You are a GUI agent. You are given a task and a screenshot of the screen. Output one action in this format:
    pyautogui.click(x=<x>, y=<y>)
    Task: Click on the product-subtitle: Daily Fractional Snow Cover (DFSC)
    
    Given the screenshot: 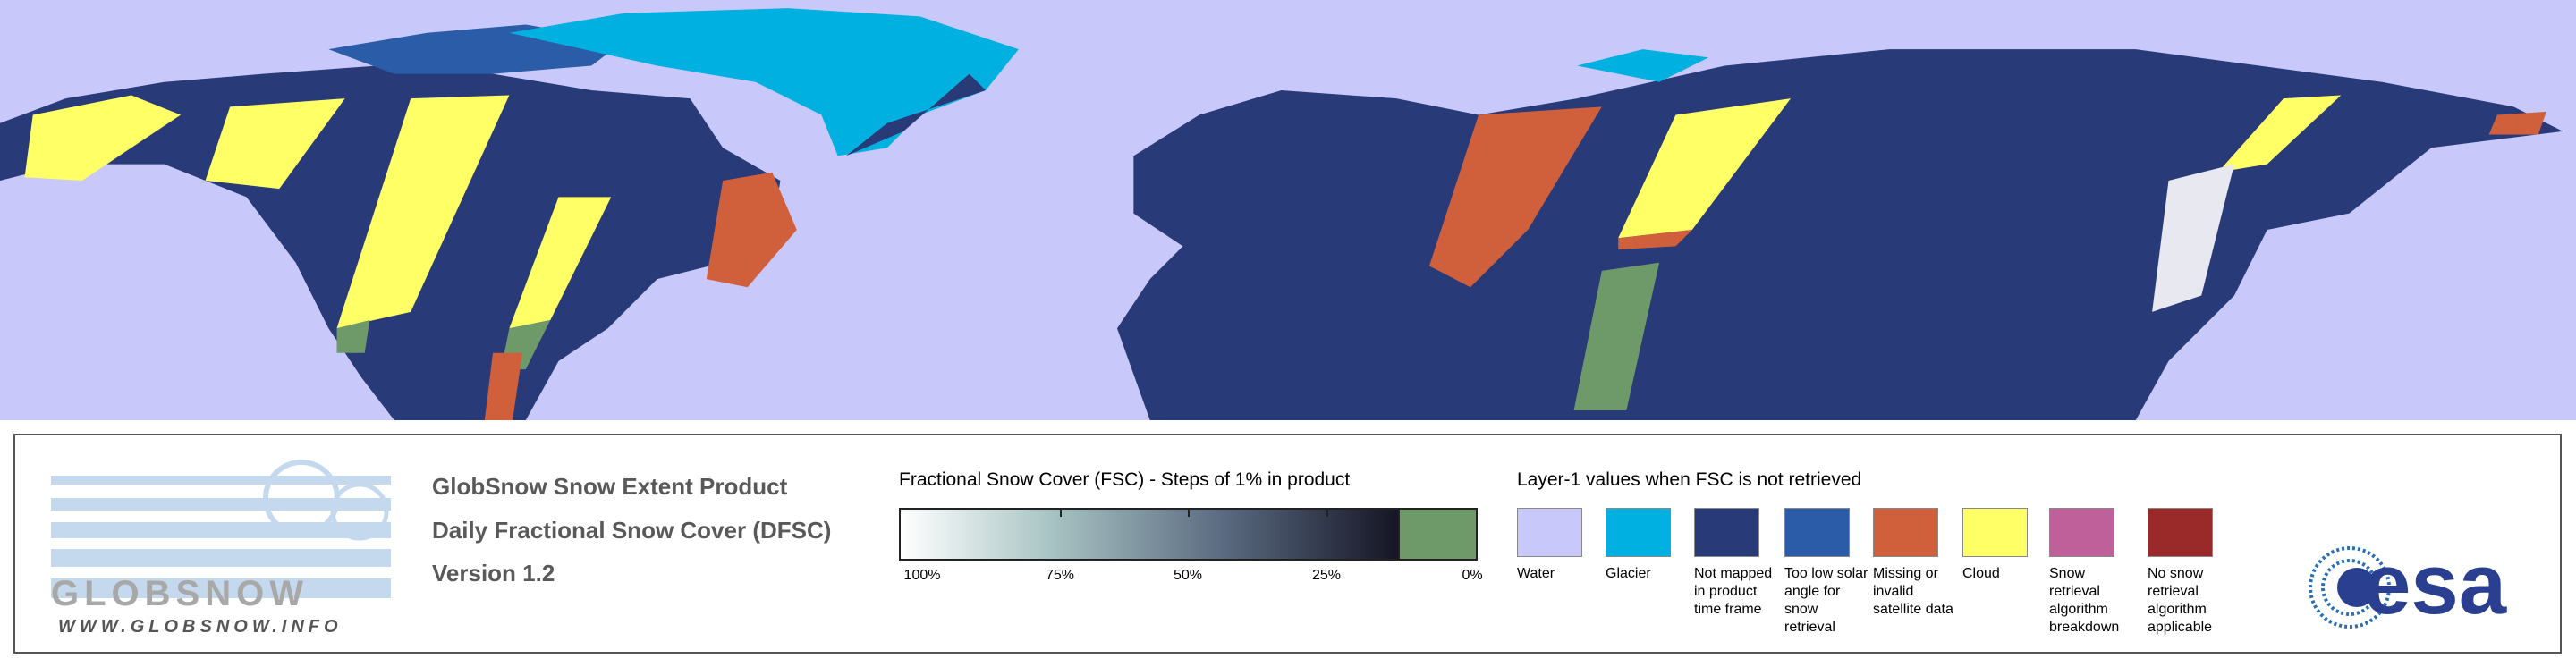 What is the action you would take?
    pyautogui.click(x=632, y=530)
    